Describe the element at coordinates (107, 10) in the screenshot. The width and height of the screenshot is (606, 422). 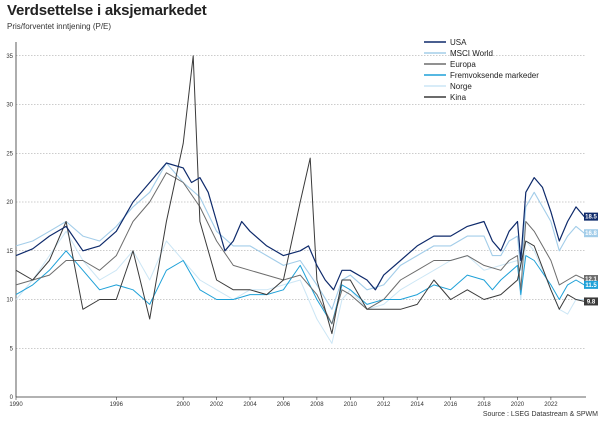
I see `page-title: Verdsettelse i aksjemarkedet` at that location.